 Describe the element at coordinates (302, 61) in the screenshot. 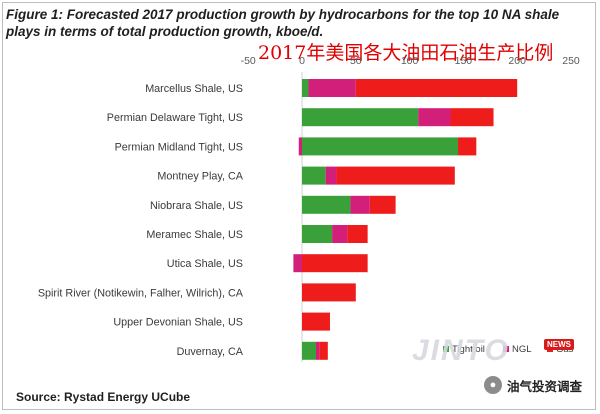

I see `x-tick-label: 0` at that location.